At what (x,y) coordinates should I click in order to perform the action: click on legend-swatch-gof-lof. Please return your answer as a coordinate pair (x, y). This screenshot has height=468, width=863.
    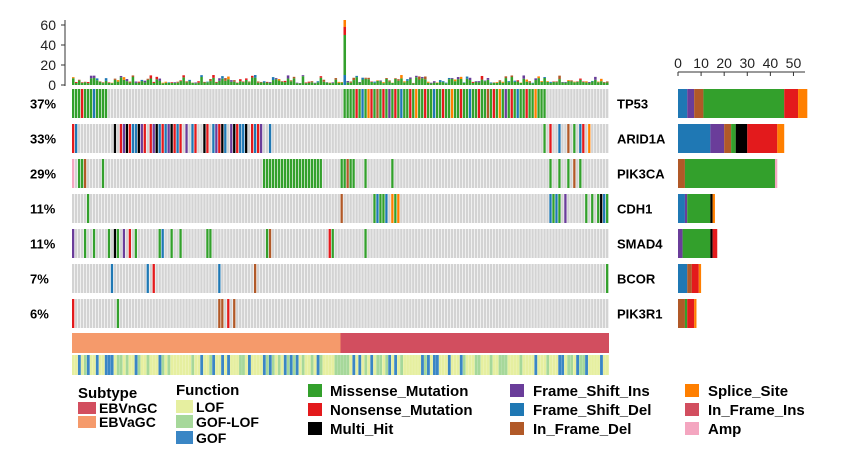
    Looking at the image, I should click on (184, 421).